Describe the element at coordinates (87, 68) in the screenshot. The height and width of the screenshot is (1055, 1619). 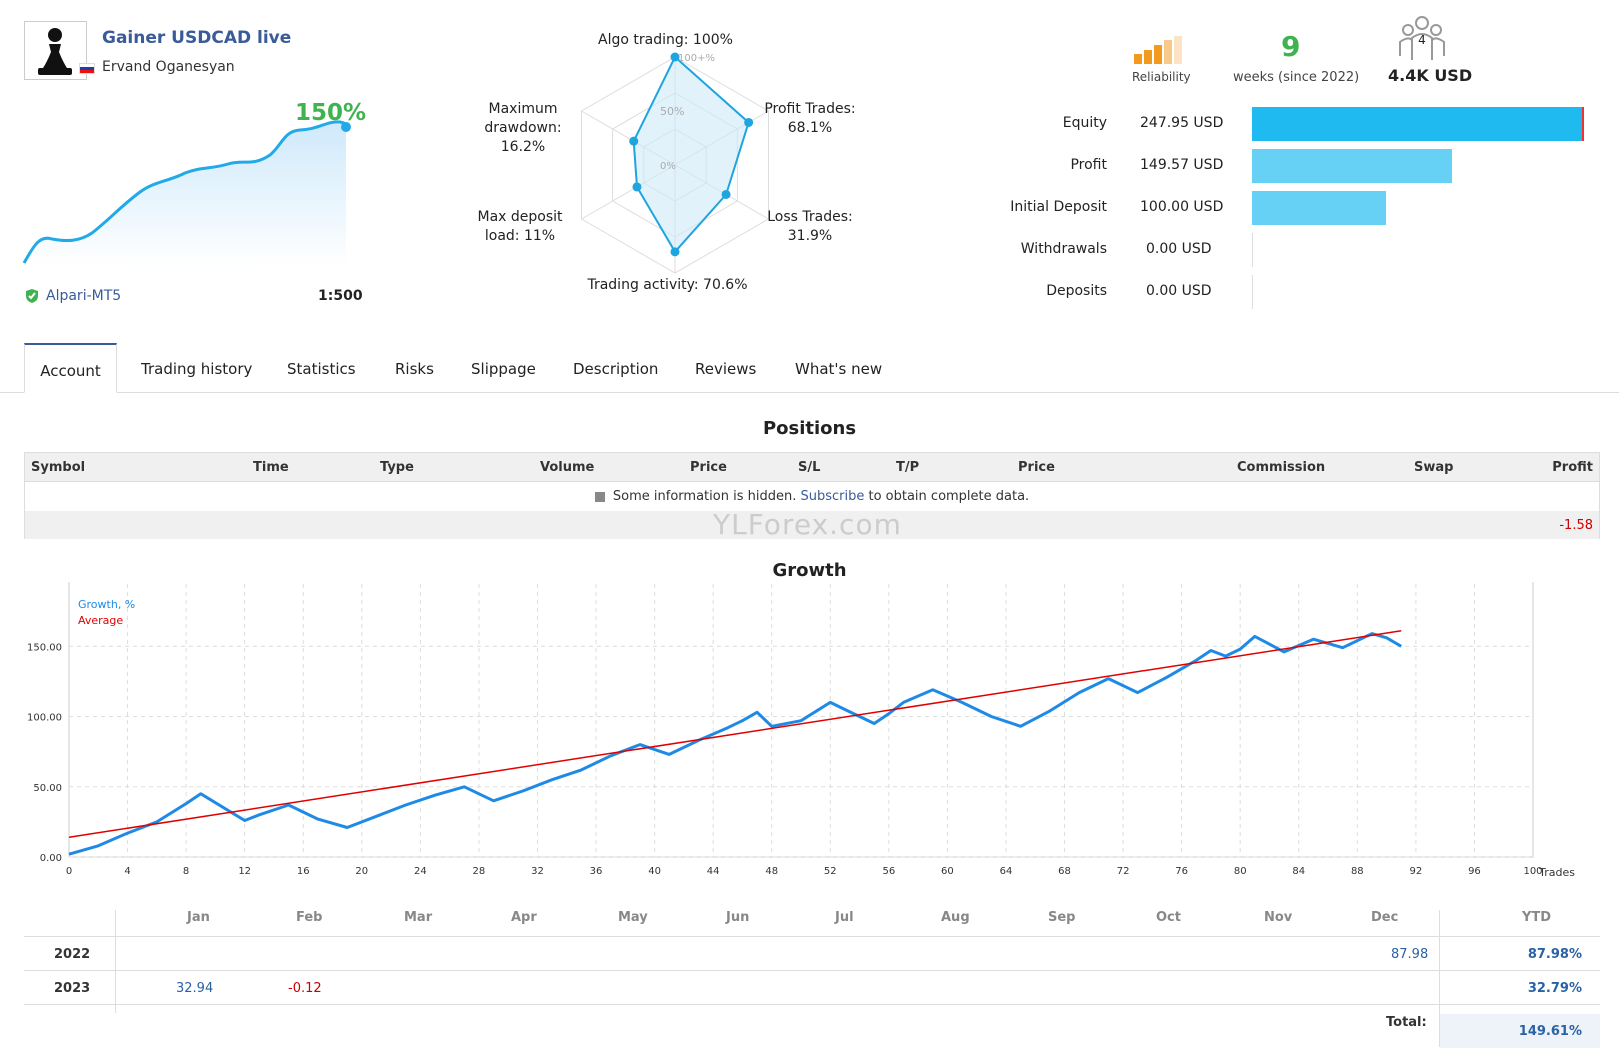
I see `russia-flag-icon` at that location.